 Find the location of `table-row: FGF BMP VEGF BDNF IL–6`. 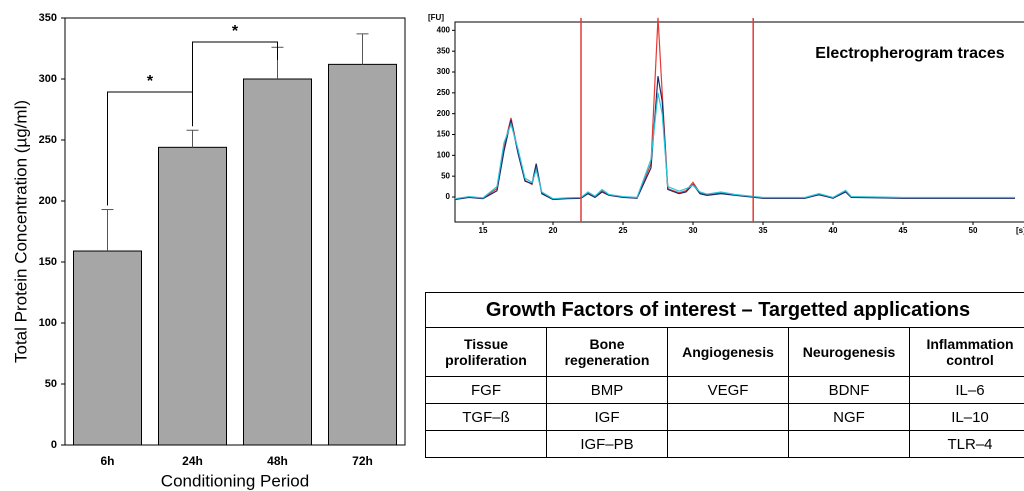

table-row: FGF BMP VEGF BDNF IL–6 is located at coordinates (724, 390).